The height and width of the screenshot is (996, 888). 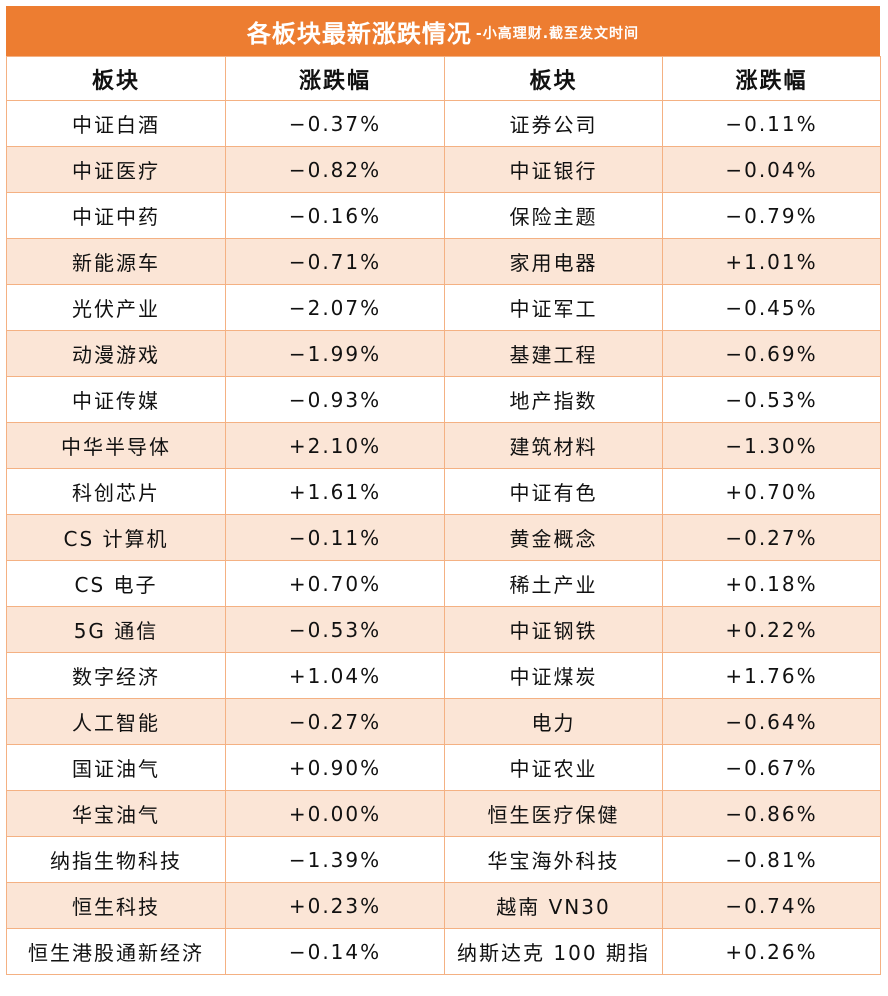 I want to click on change-value-left: −0.93%, so click(x=335, y=399).